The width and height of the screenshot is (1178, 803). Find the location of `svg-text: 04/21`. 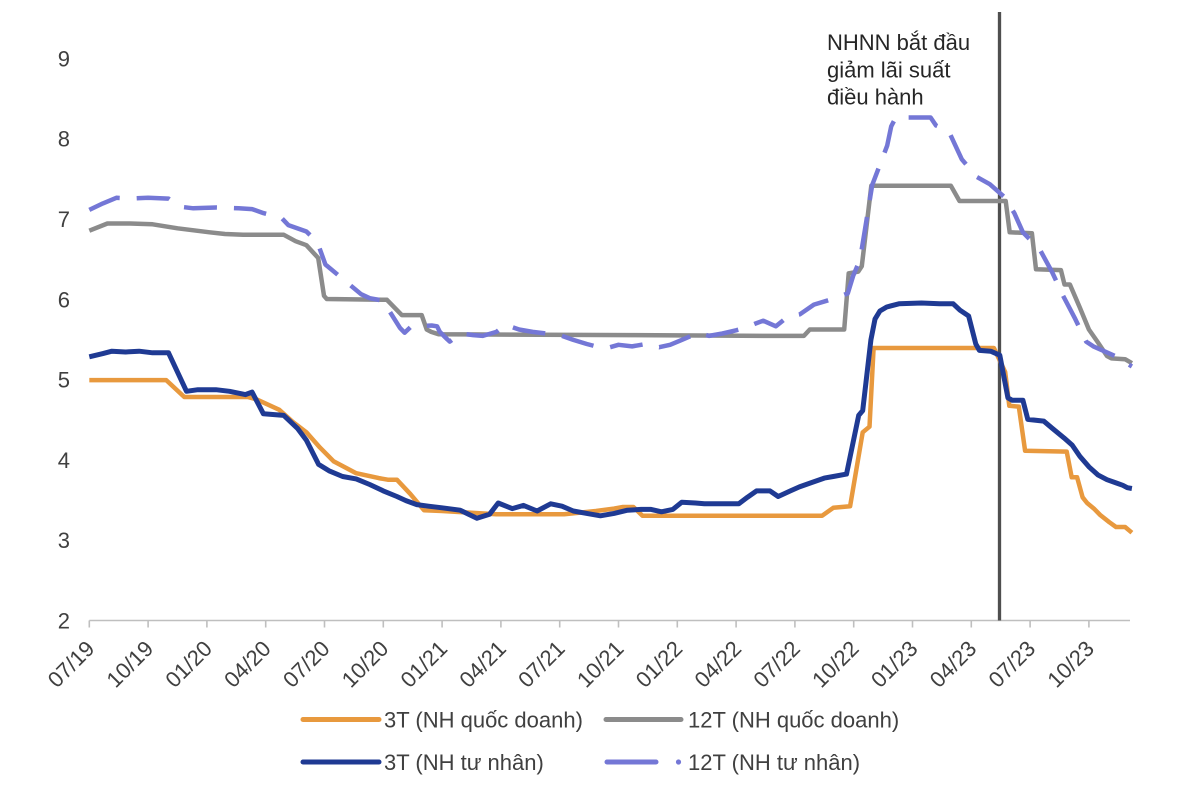

svg-text: 04/21 is located at coordinates (482, 664).